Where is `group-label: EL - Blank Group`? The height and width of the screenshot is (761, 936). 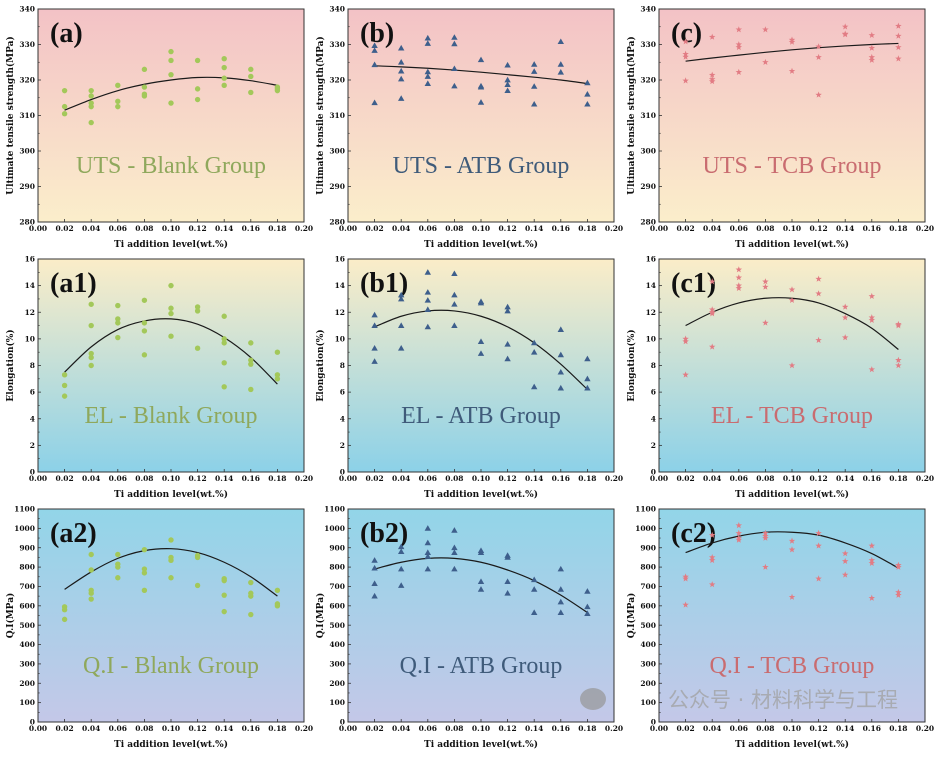 group-label: EL - Blank Group is located at coordinates (170, 416).